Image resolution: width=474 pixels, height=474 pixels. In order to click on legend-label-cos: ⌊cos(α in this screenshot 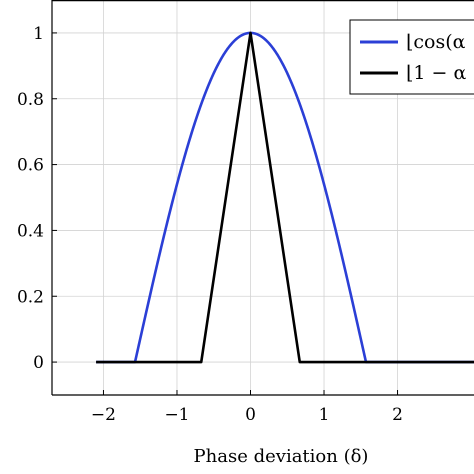, I will do `click(436, 42)`.